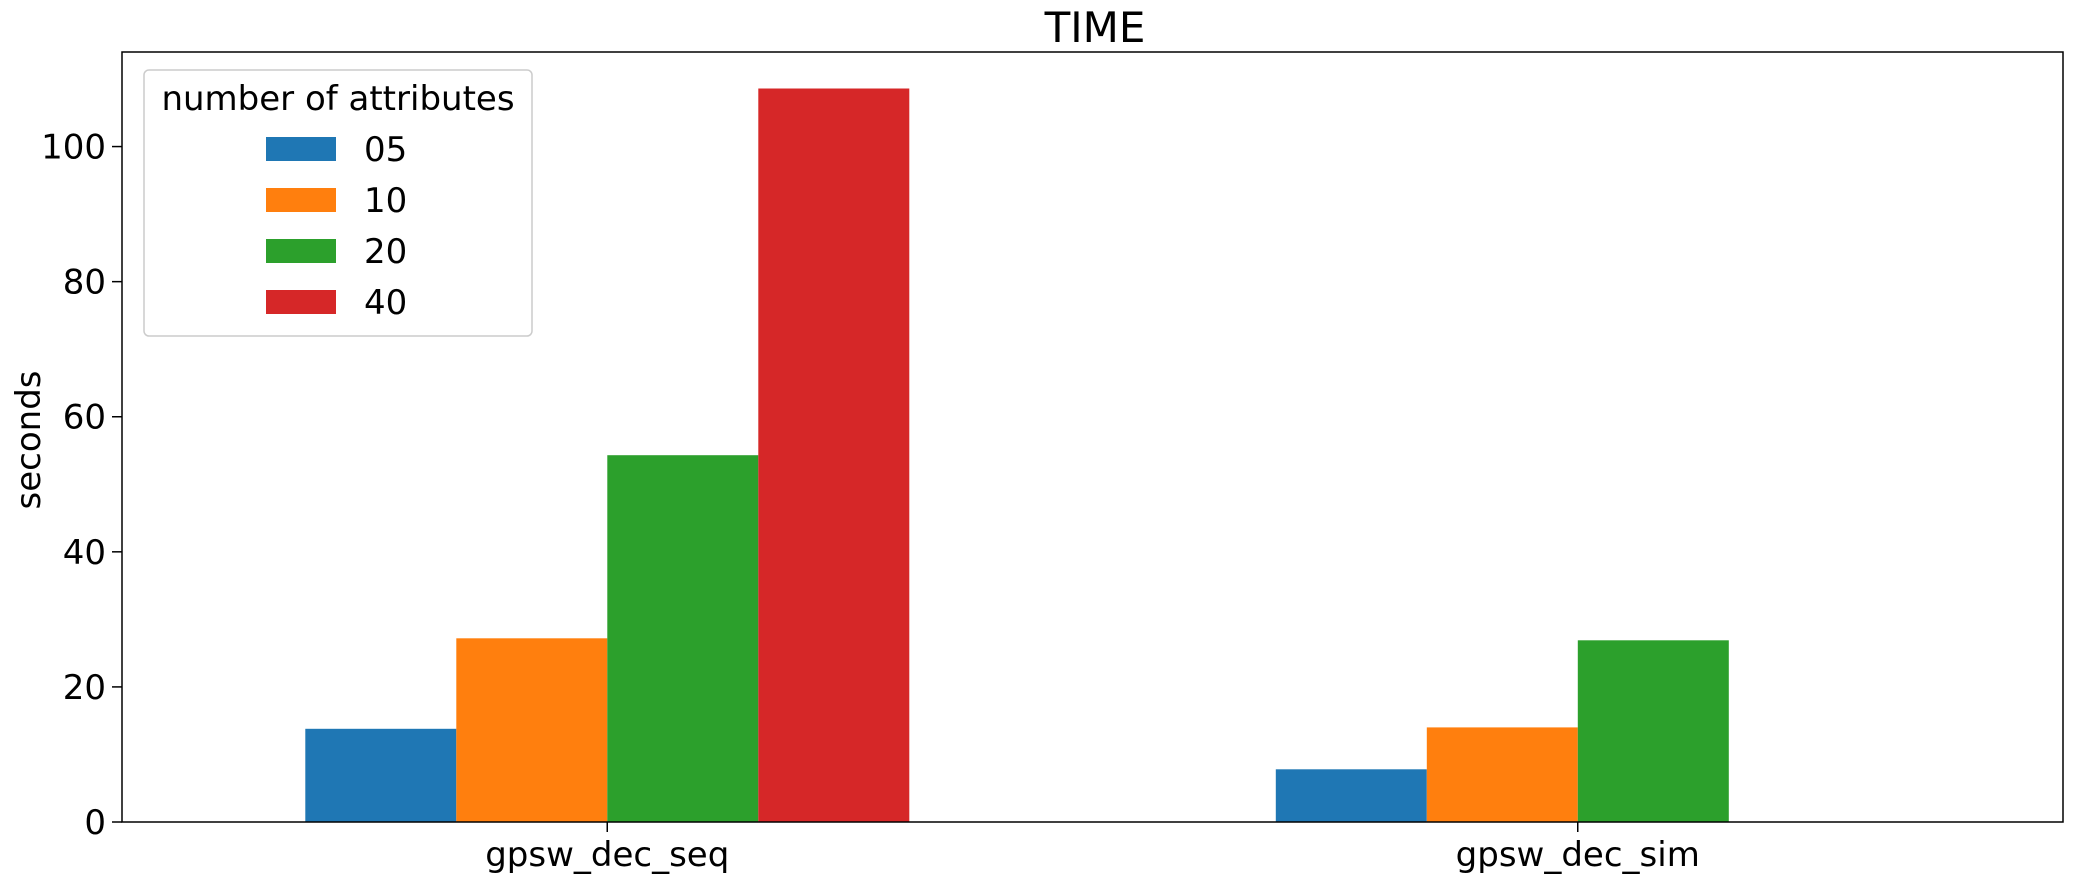 The height and width of the screenshot is (880, 2073). What do you see at coordinates (1092, 848) in the screenshot?
I see `x-axis-ticks: gpsw_dec_seq gpsw_dec_sim` at bounding box center [1092, 848].